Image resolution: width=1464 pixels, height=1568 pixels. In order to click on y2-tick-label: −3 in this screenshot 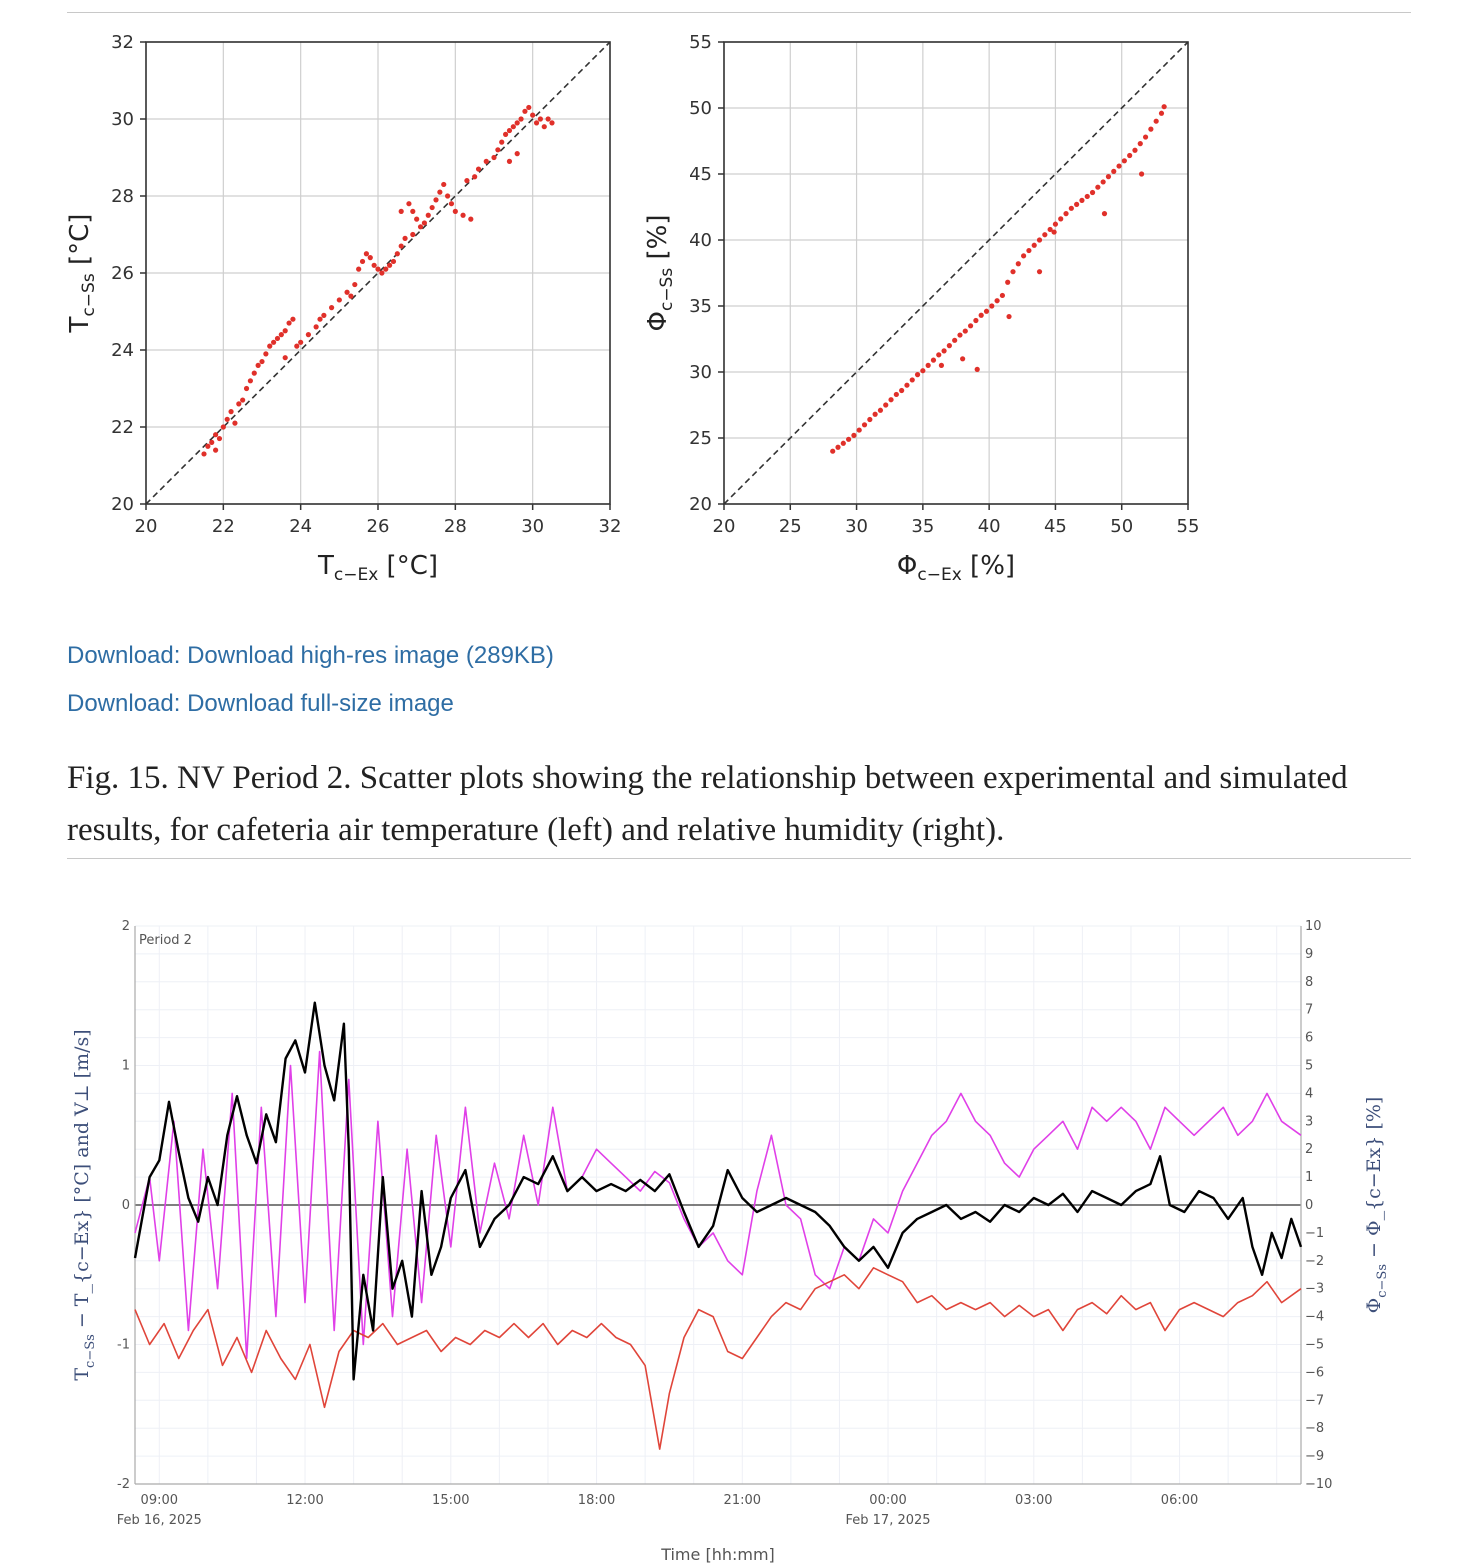, I will do `click(1314, 1289)`.